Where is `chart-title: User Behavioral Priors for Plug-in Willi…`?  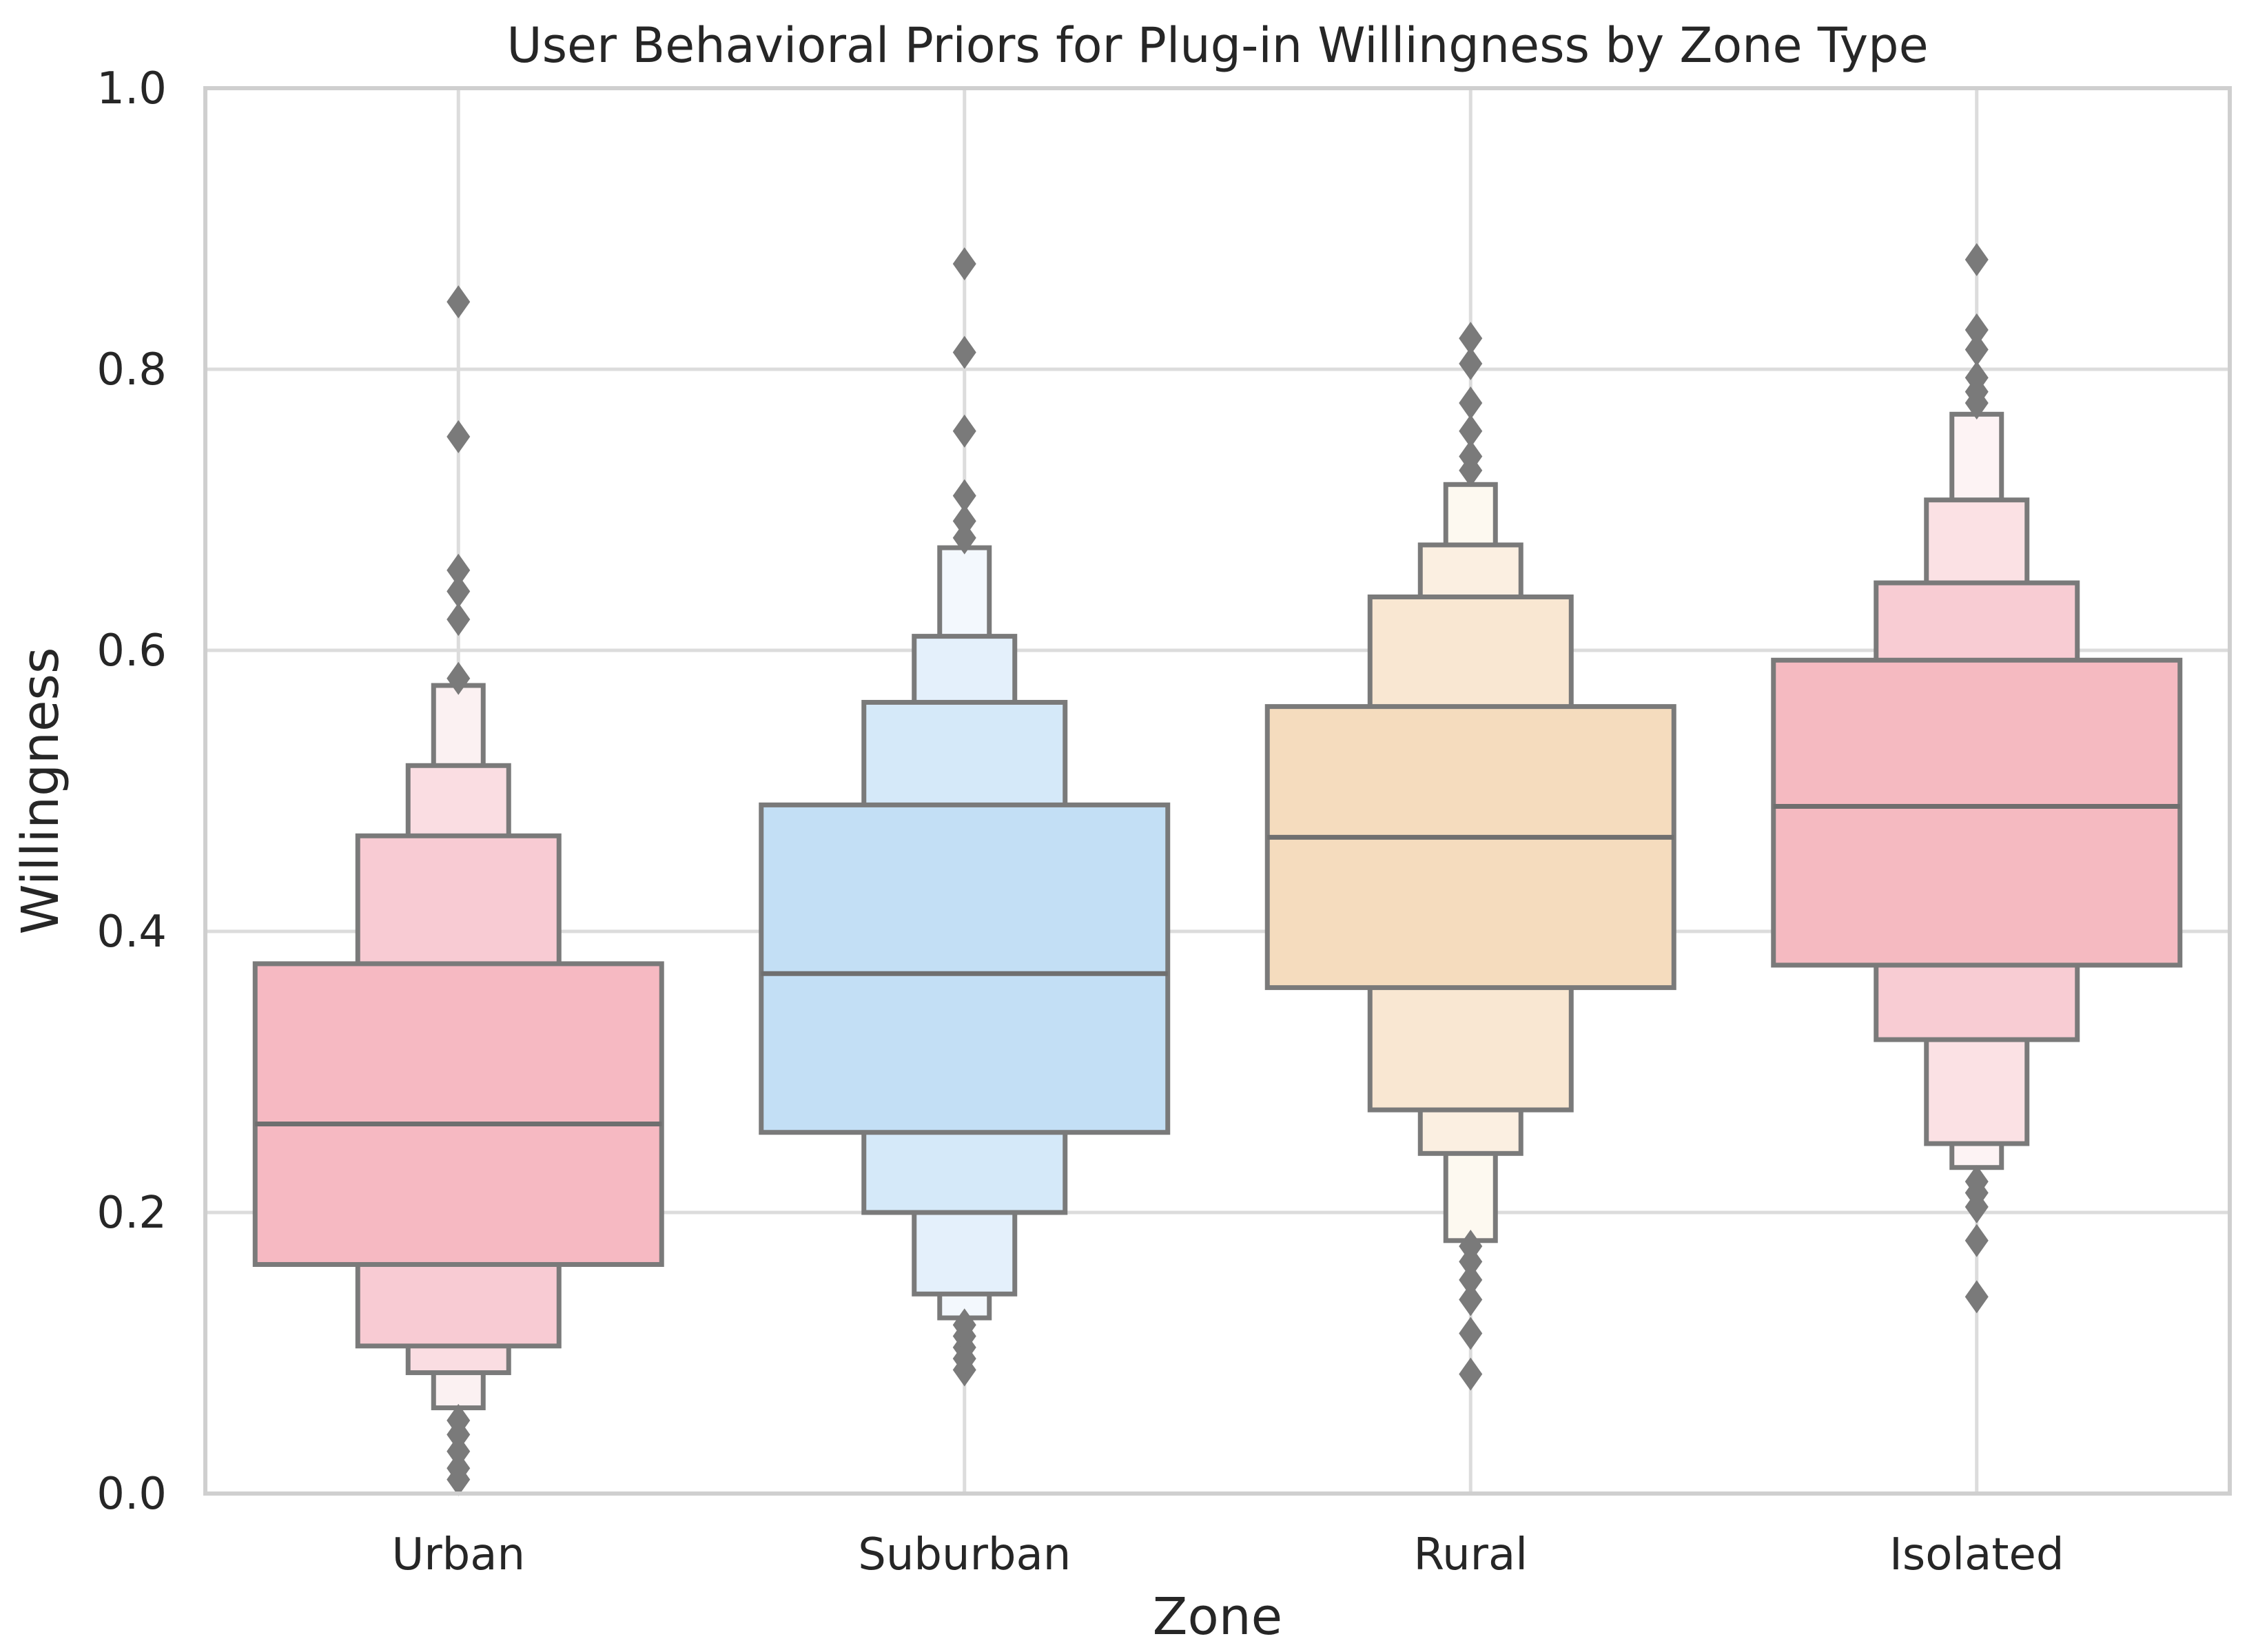 chart-title: User Behavioral Priors for Plug-in Willi… is located at coordinates (1217, 45).